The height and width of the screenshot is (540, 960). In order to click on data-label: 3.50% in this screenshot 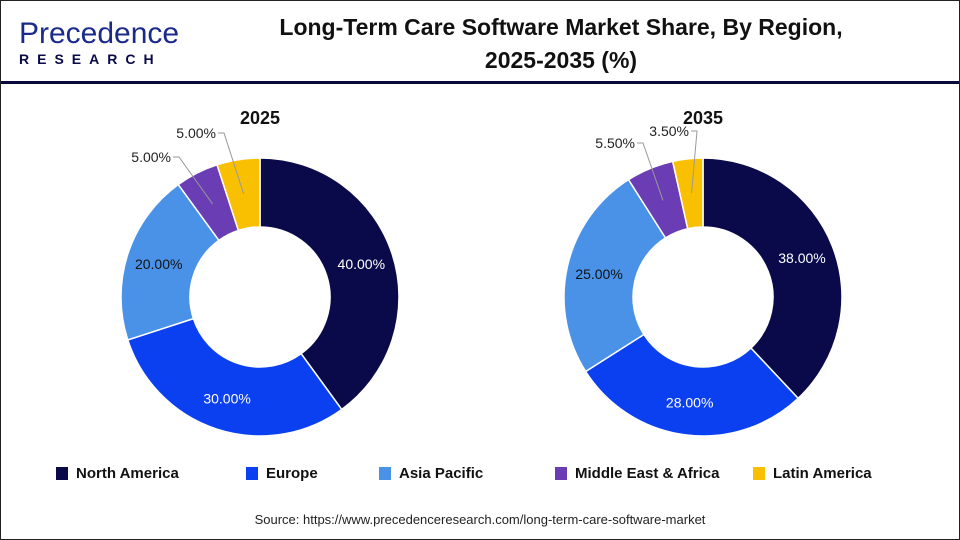, I will do `click(669, 131)`.